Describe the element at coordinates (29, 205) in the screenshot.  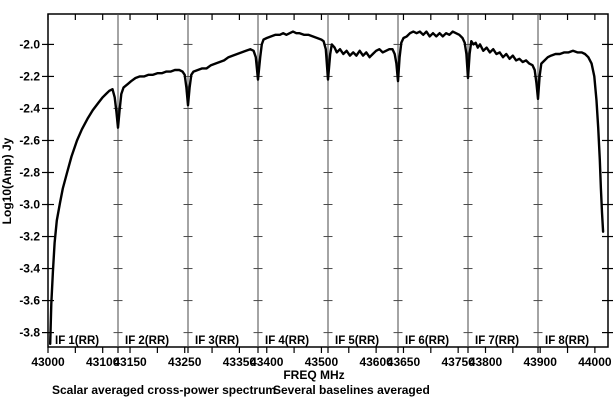
I see `y-tick-label: -3.0` at that location.